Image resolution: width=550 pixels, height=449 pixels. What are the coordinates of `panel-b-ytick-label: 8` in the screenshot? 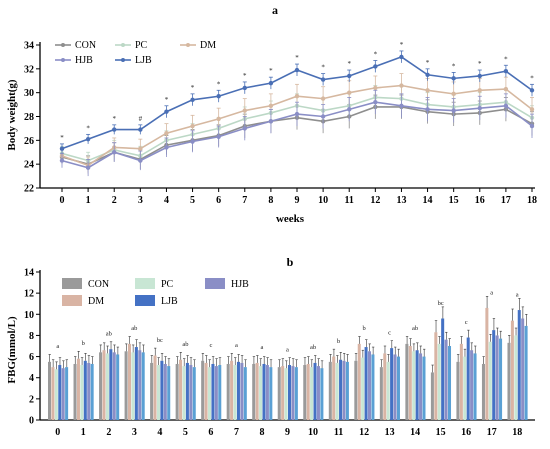 It's located at (31, 336).